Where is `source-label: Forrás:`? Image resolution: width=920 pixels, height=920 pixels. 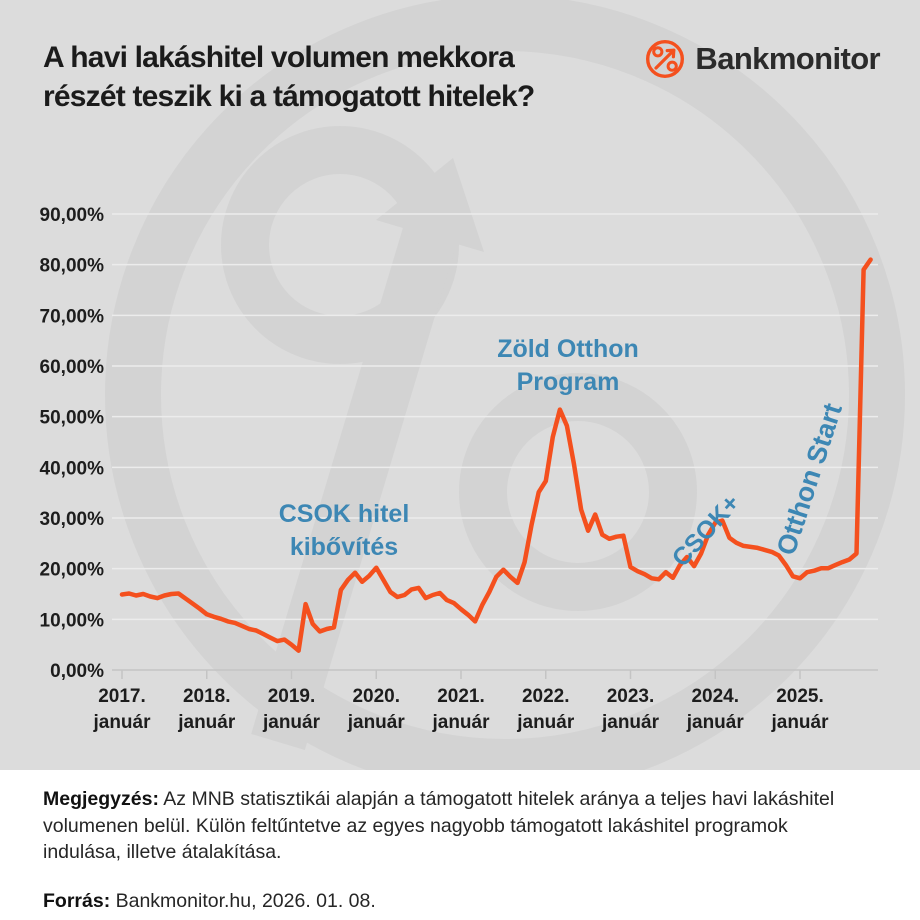 source-label: Forrás: is located at coordinates (77, 900).